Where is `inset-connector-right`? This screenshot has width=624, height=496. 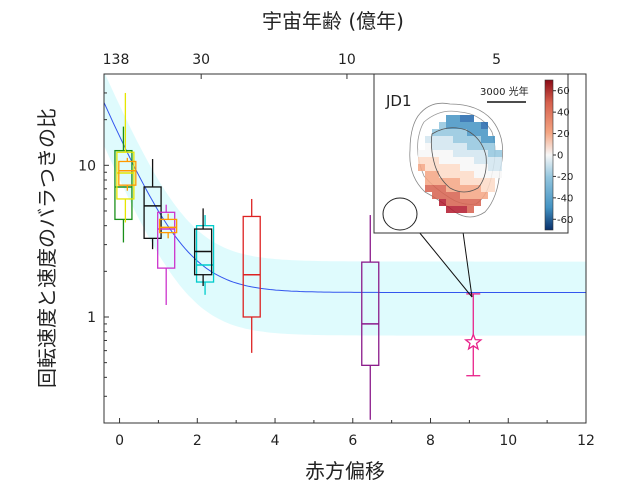
inset-connector-right is located at coordinates (467, 264).